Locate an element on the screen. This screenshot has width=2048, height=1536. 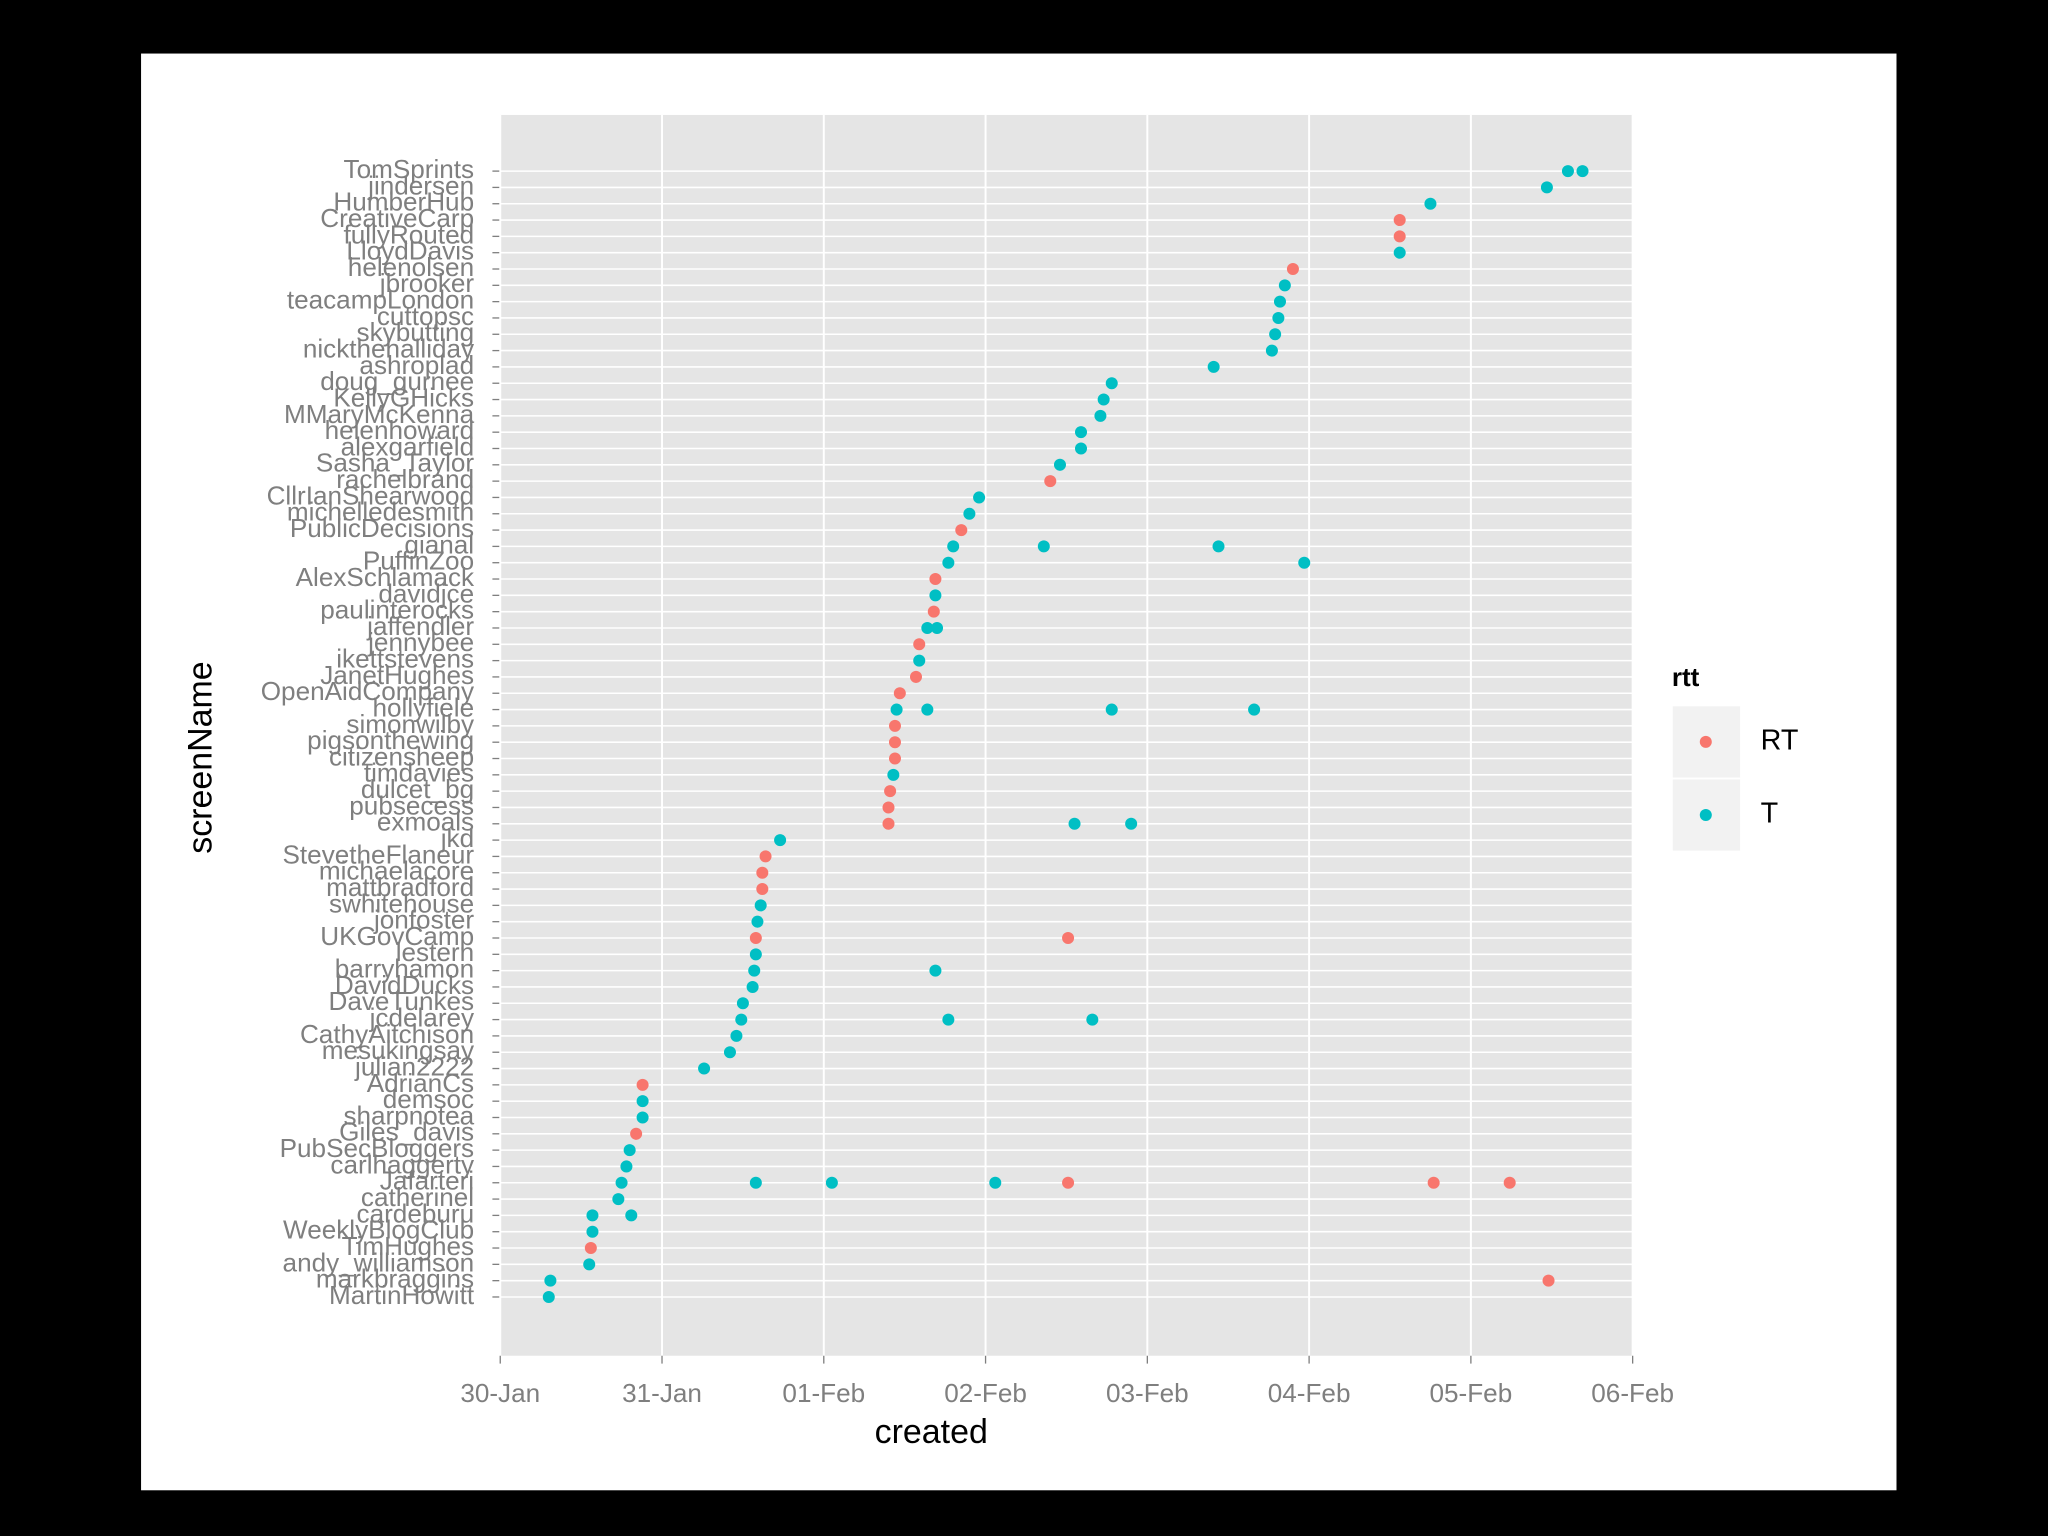
y-tick-label: sharpnotea is located at coordinates (408, 1115).